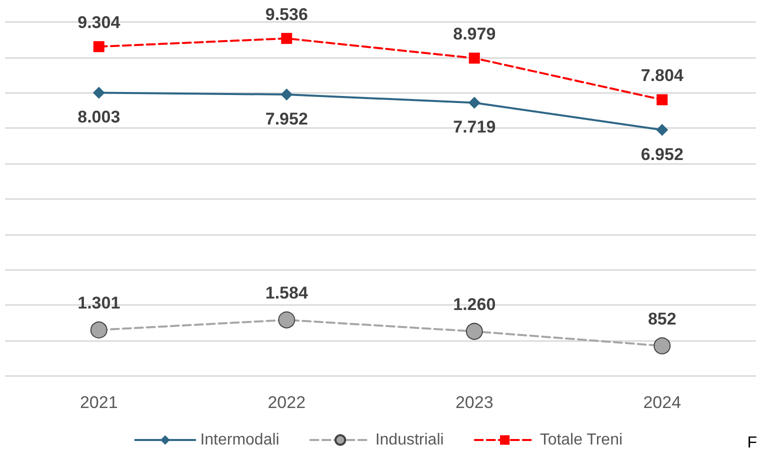  Describe the element at coordinates (474, 402) in the screenshot. I see `x-tick-label: 2023` at that location.